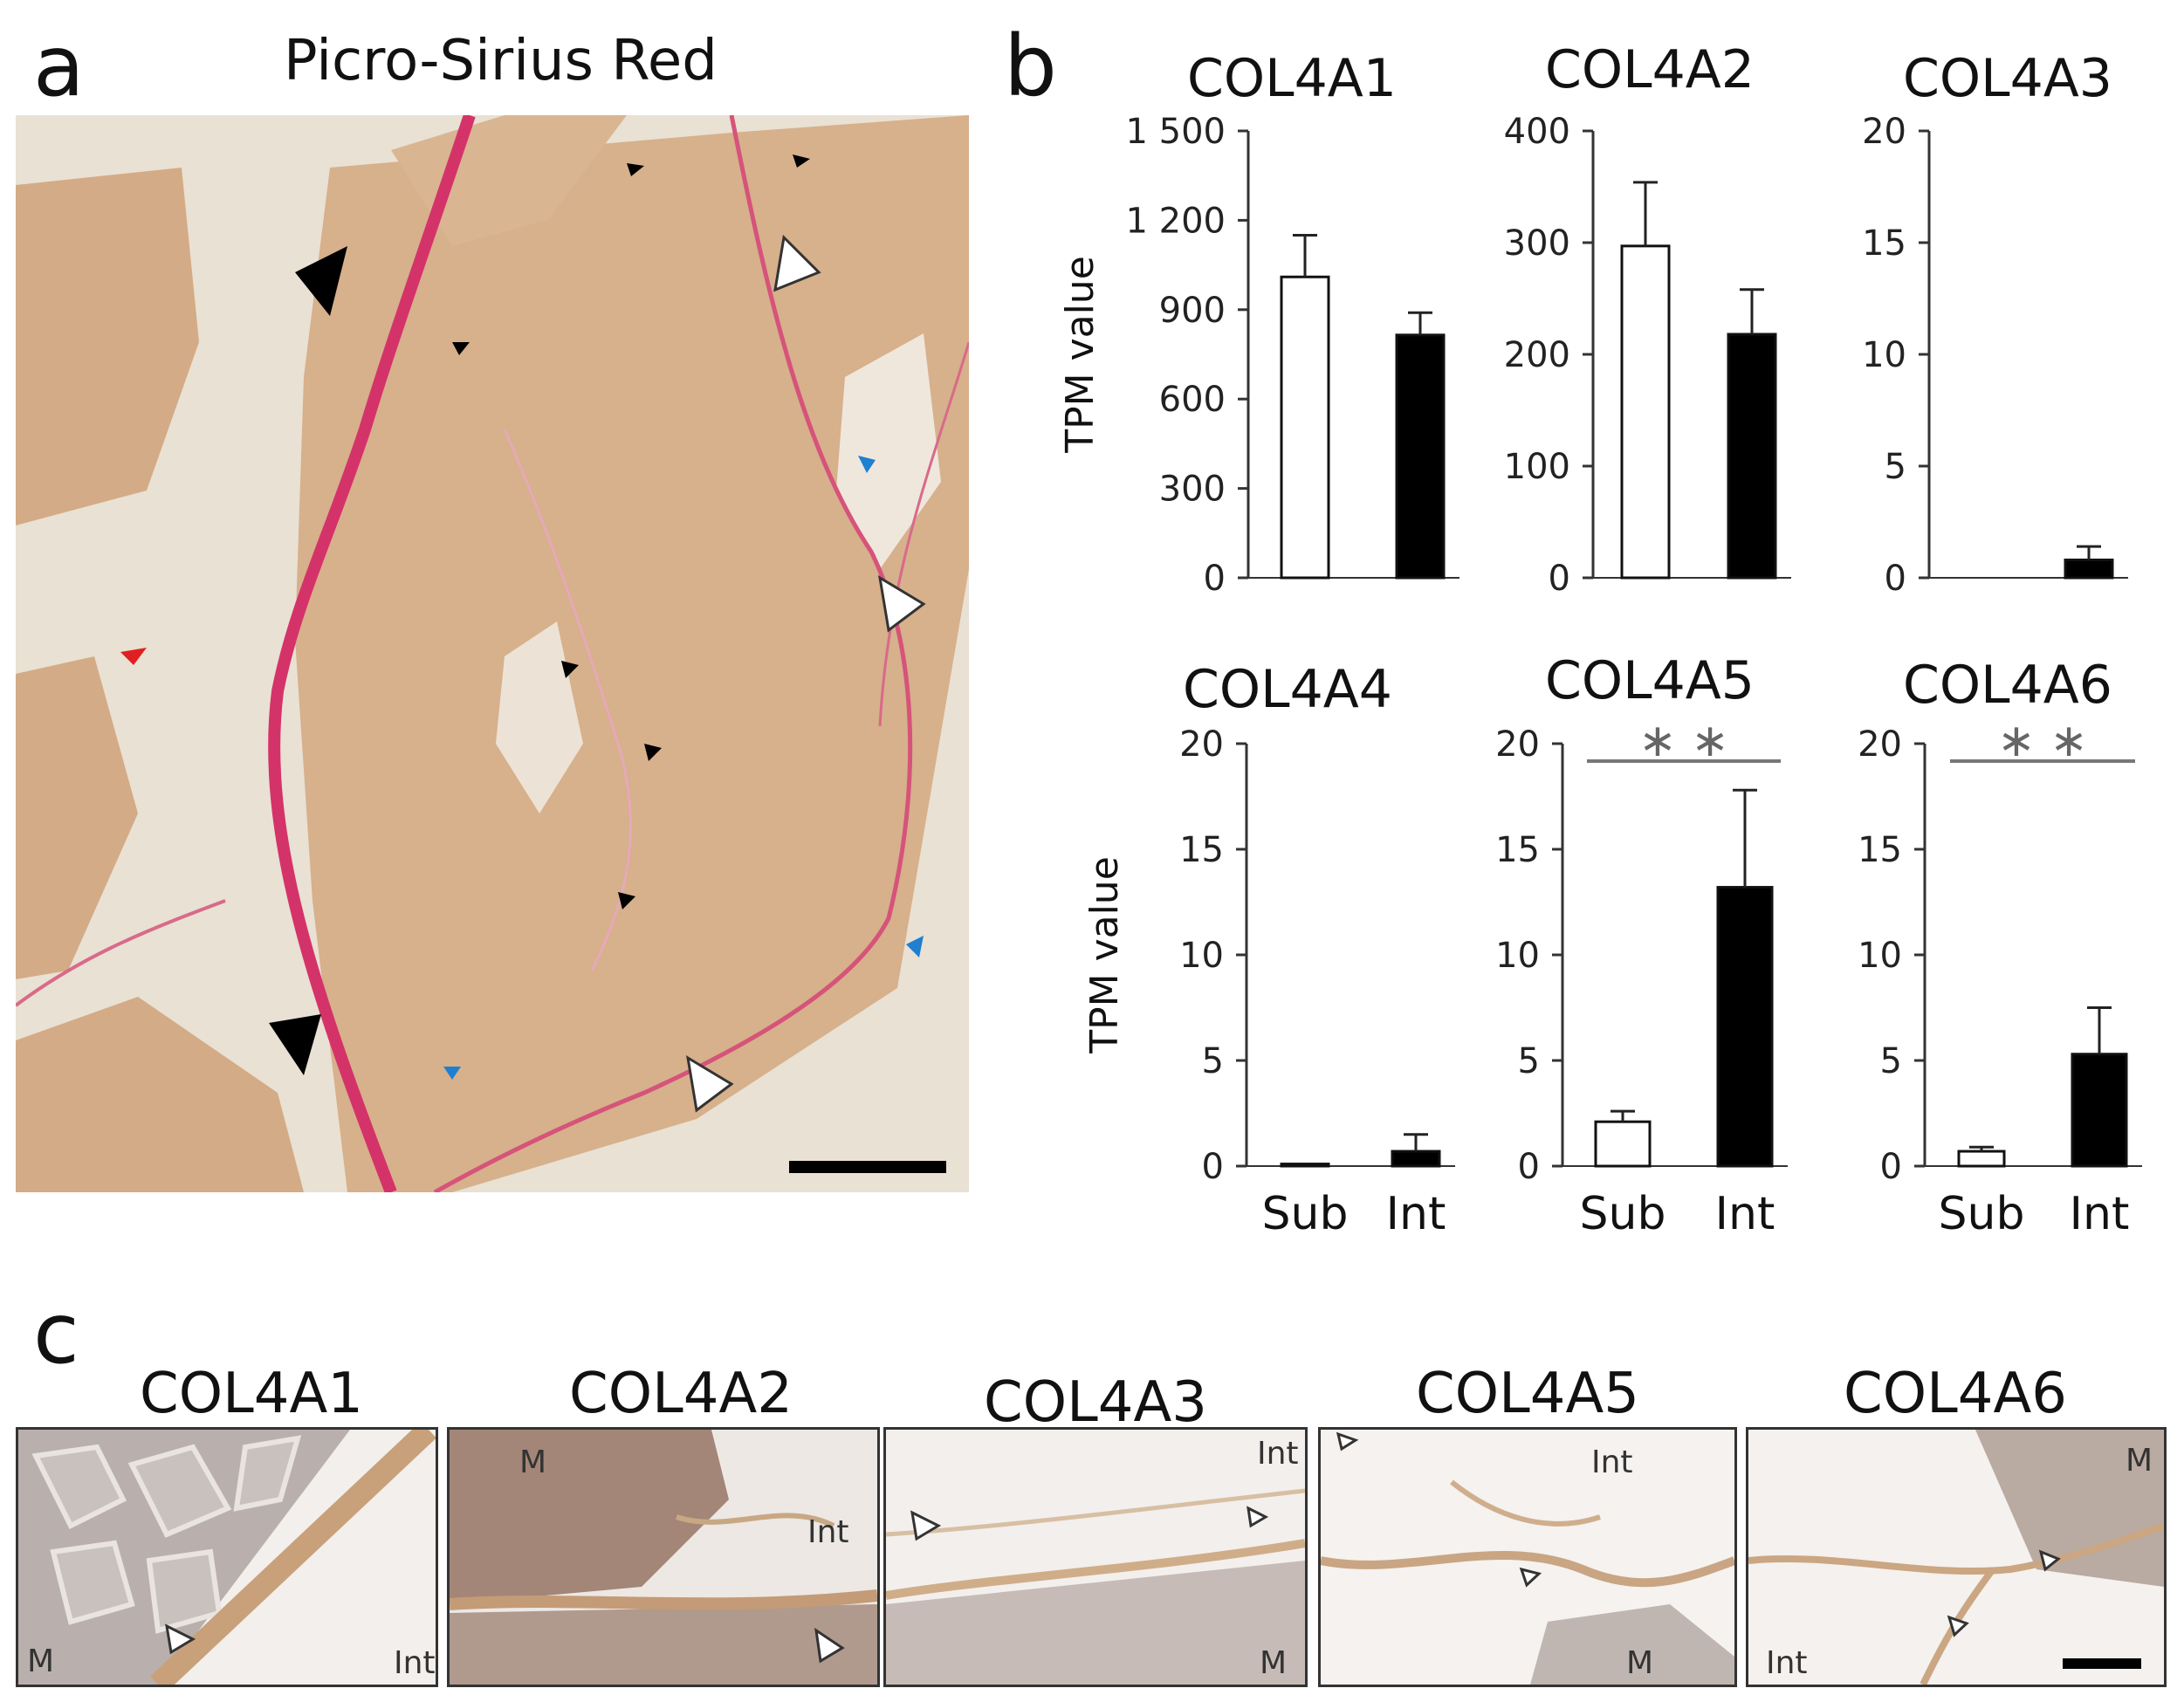 The image size is (2184, 1702). What do you see at coordinates (56, 1334) in the screenshot?
I see `panel-letter-c: c` at bounding box center [56, 1334].